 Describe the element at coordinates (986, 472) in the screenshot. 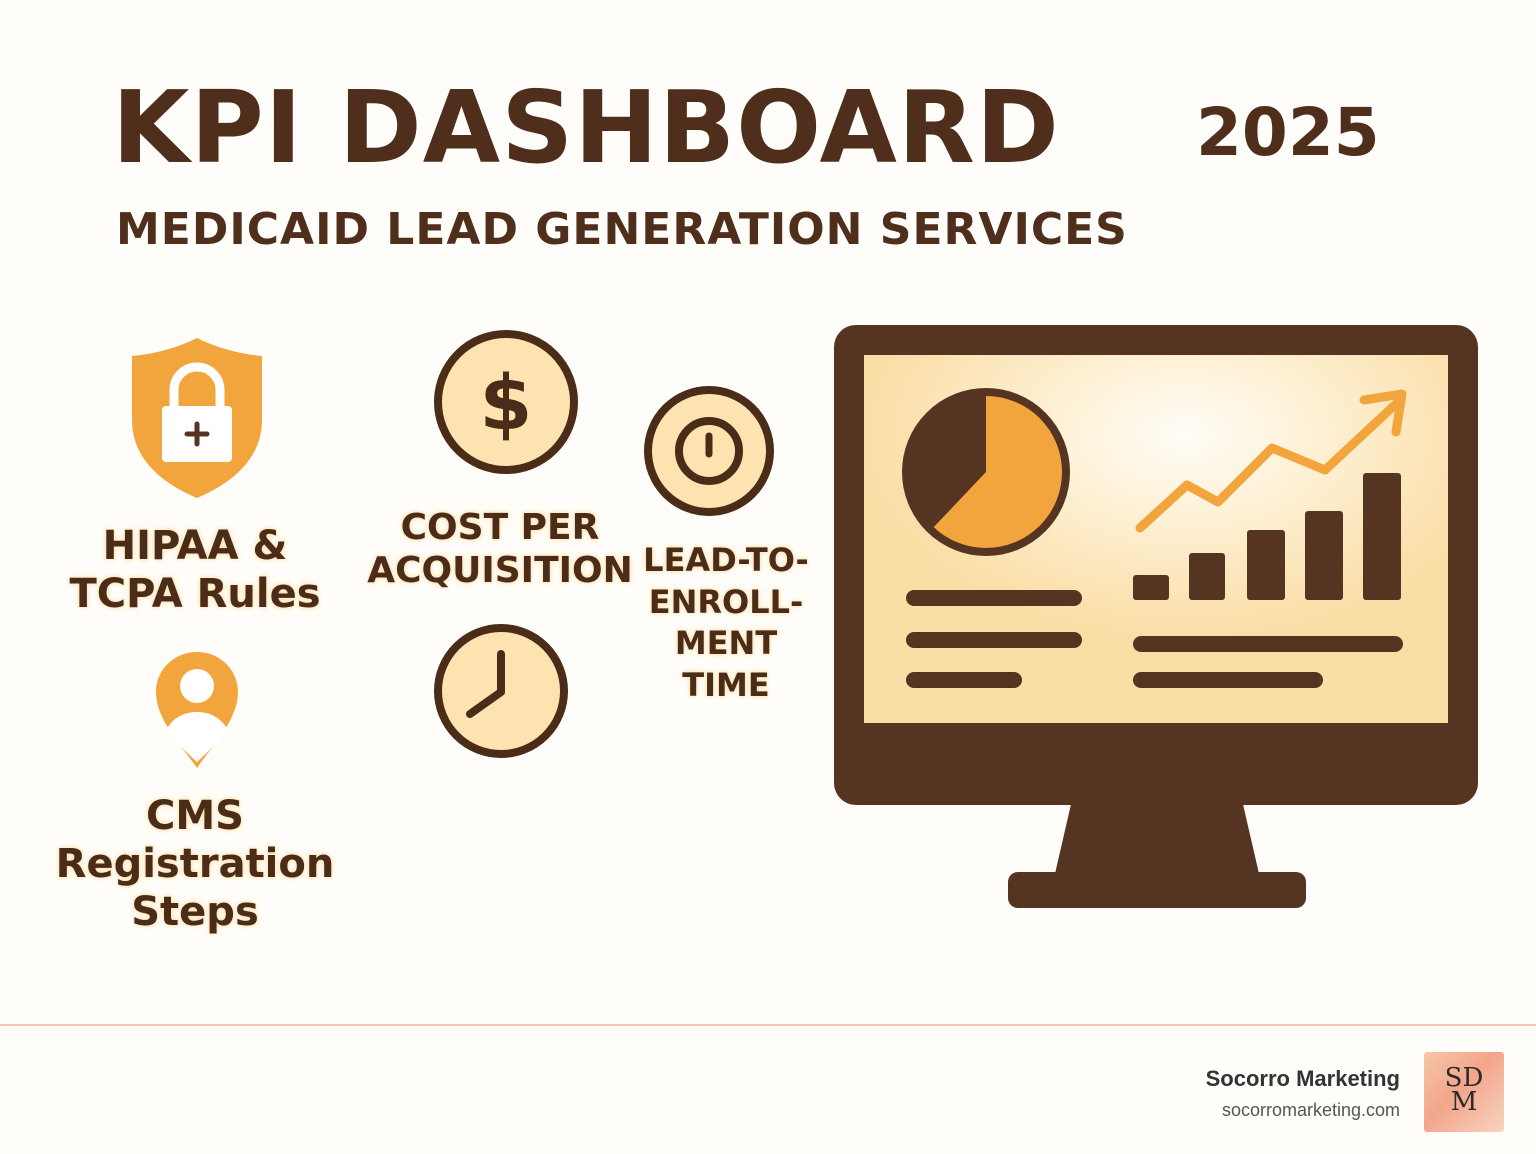

I see `pie-chart-icon` at that location.